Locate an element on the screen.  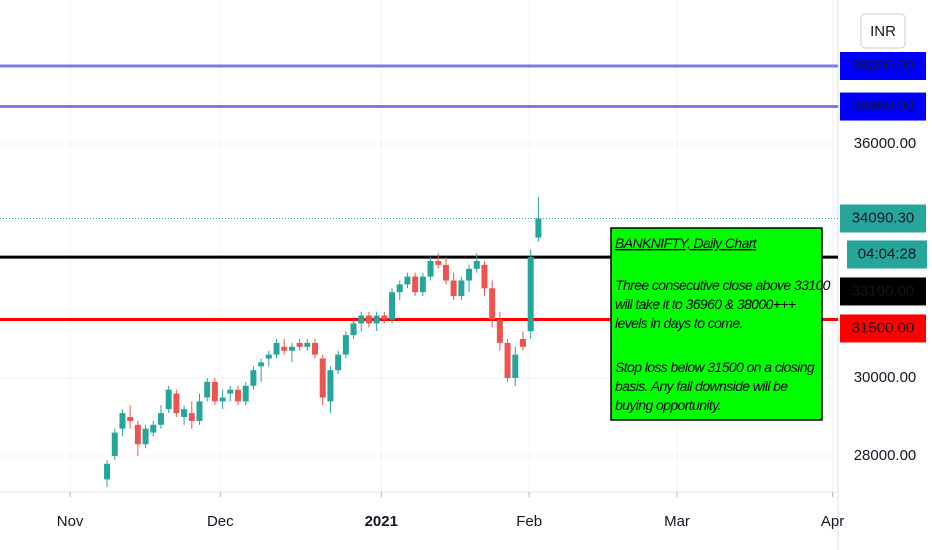
x-tick-label: Nov is located at coordinates (70, 521).